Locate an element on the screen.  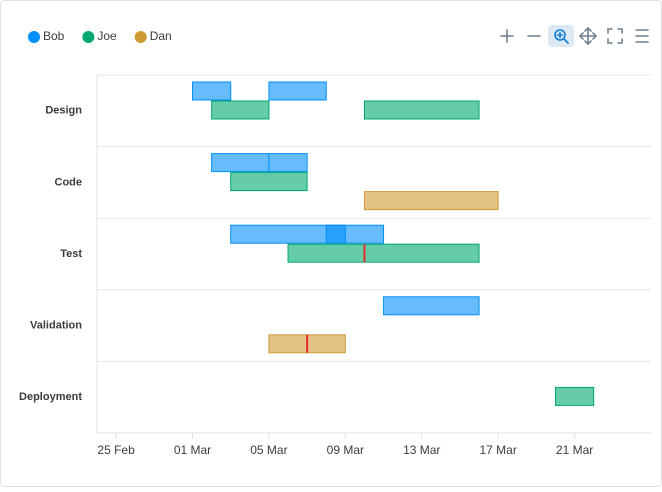
legend-label: Dan is located at coordinates (161, 36).